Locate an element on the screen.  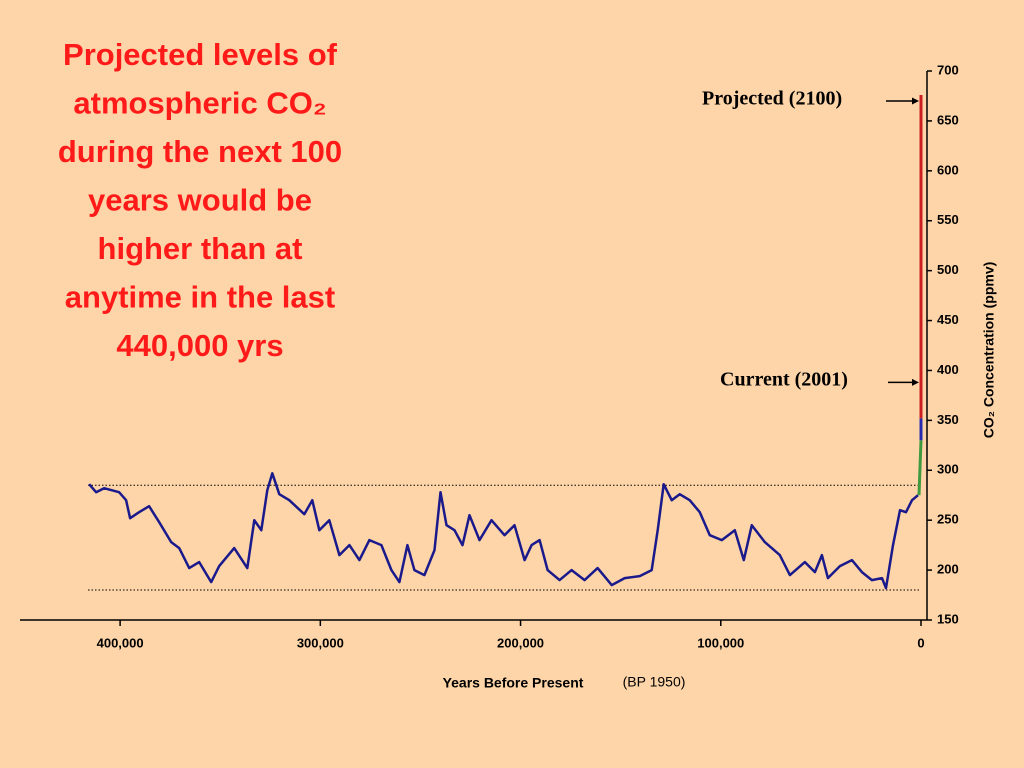
y-tick-label: 600 is located at coordinates (948, 169).